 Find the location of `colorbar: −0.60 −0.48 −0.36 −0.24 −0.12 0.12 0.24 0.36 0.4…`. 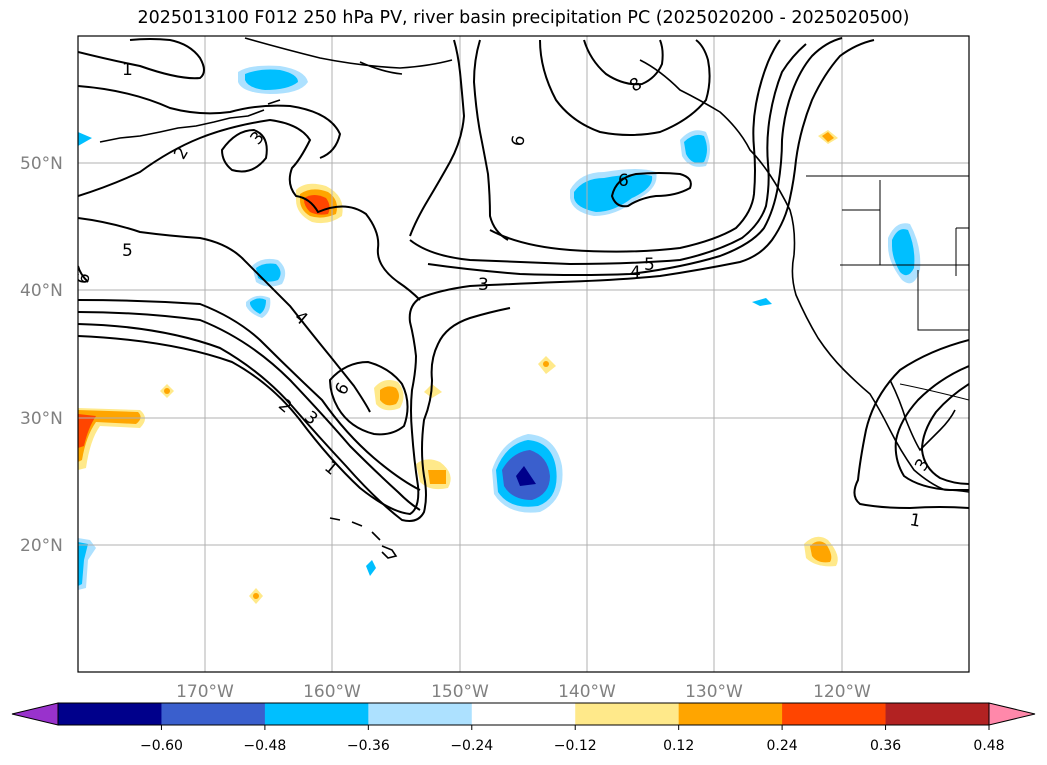

colorbar: −0.60 −0.48 −0.36 −0.24 −0.12 0.12 0.24 0.36 0.4… is located at coordinates (523, 728).